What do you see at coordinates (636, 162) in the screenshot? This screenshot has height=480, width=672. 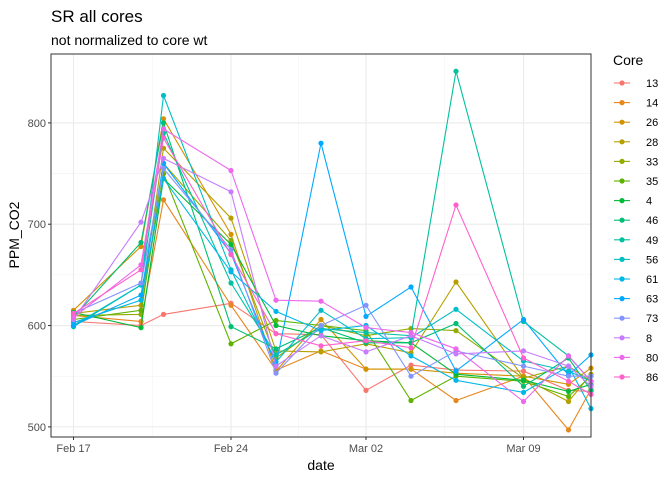 I see `legend-item-33: 33` at bounding box center [636, 162].